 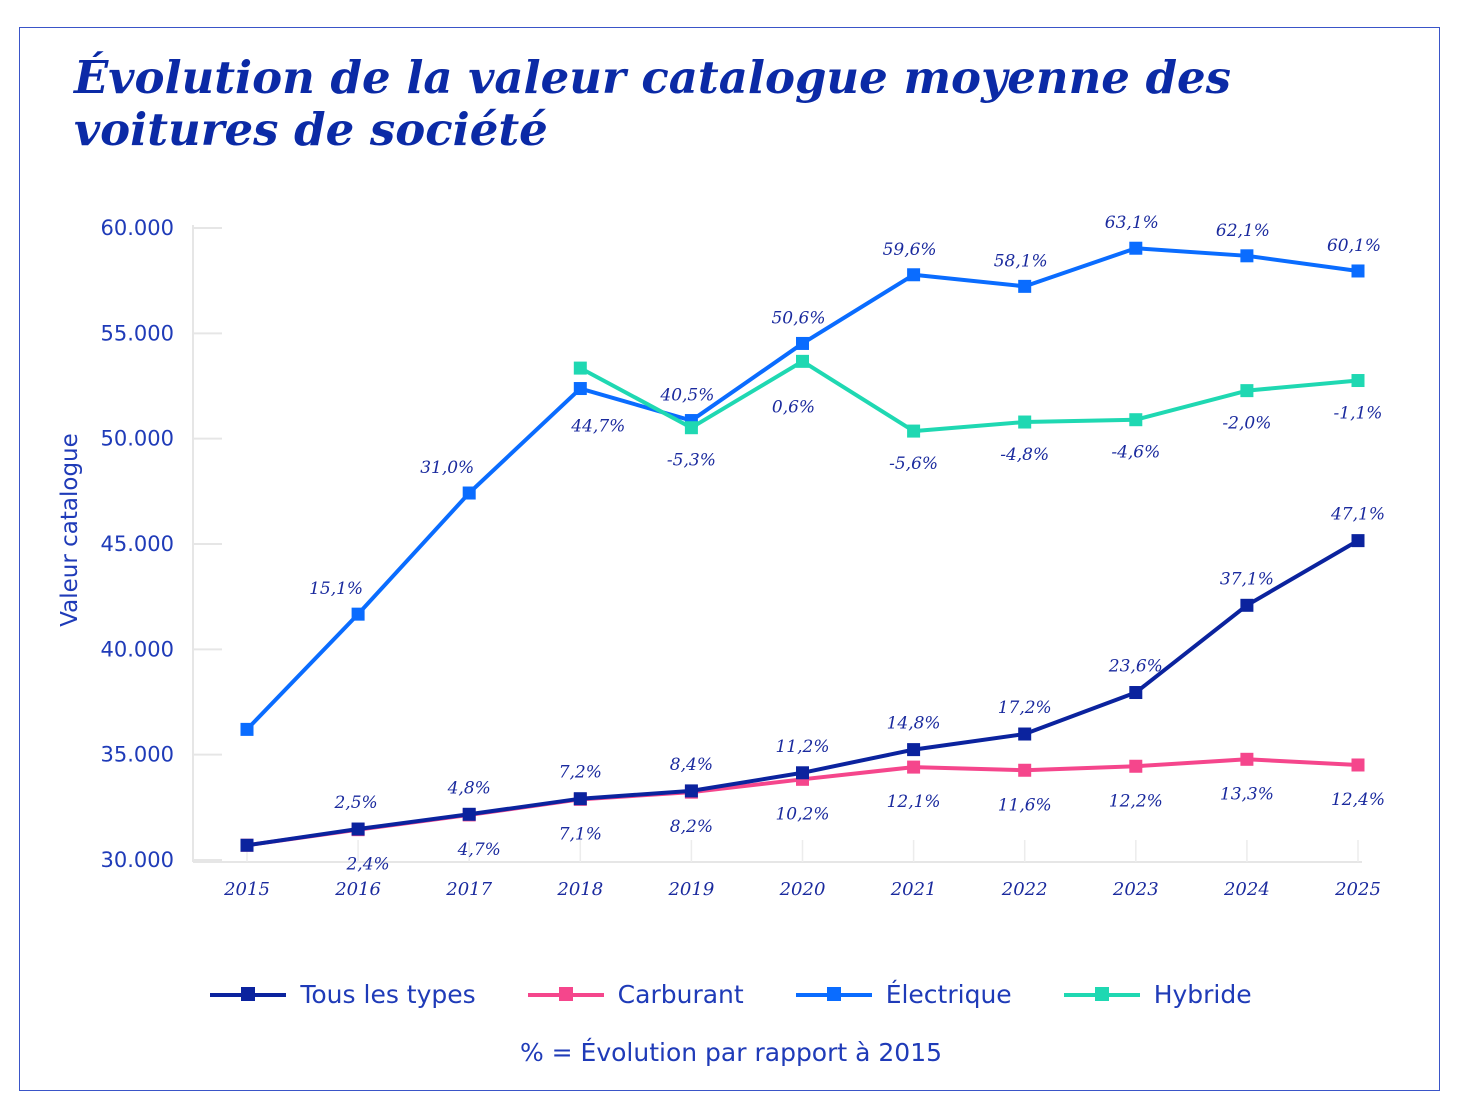 What do you see at coordinates (357, 889) in the screenshot?
I see `x-tick-label: 2016` at bounding box center [357, 889].